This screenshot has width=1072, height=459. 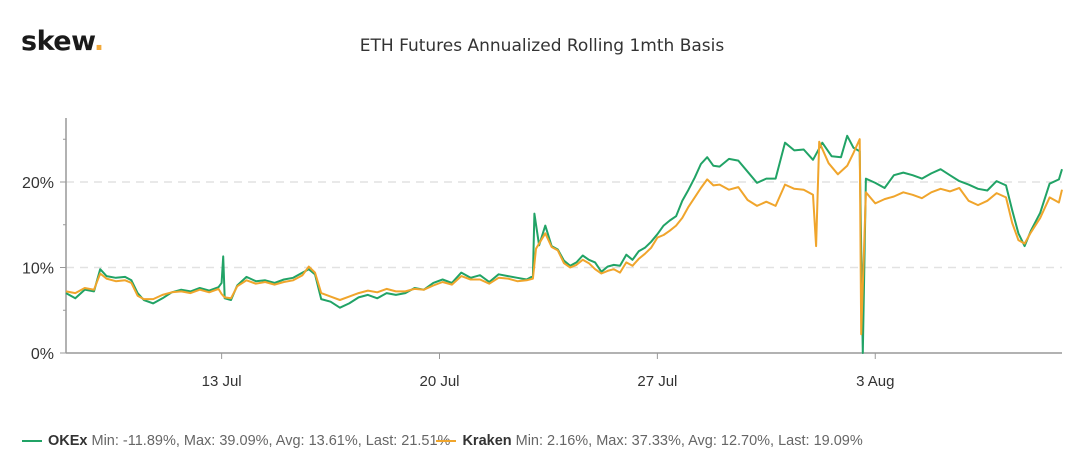 I want to click on y-tick-label: 20%, so click(x=38, y=183).